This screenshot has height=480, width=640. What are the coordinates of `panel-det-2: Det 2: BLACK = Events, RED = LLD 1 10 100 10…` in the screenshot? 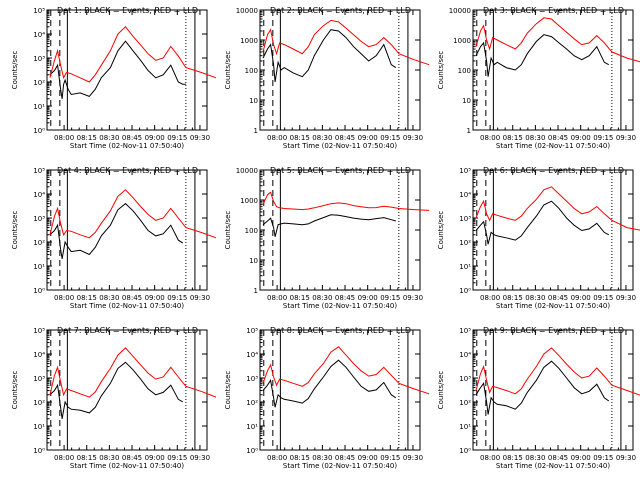 It's located at (327, 78).